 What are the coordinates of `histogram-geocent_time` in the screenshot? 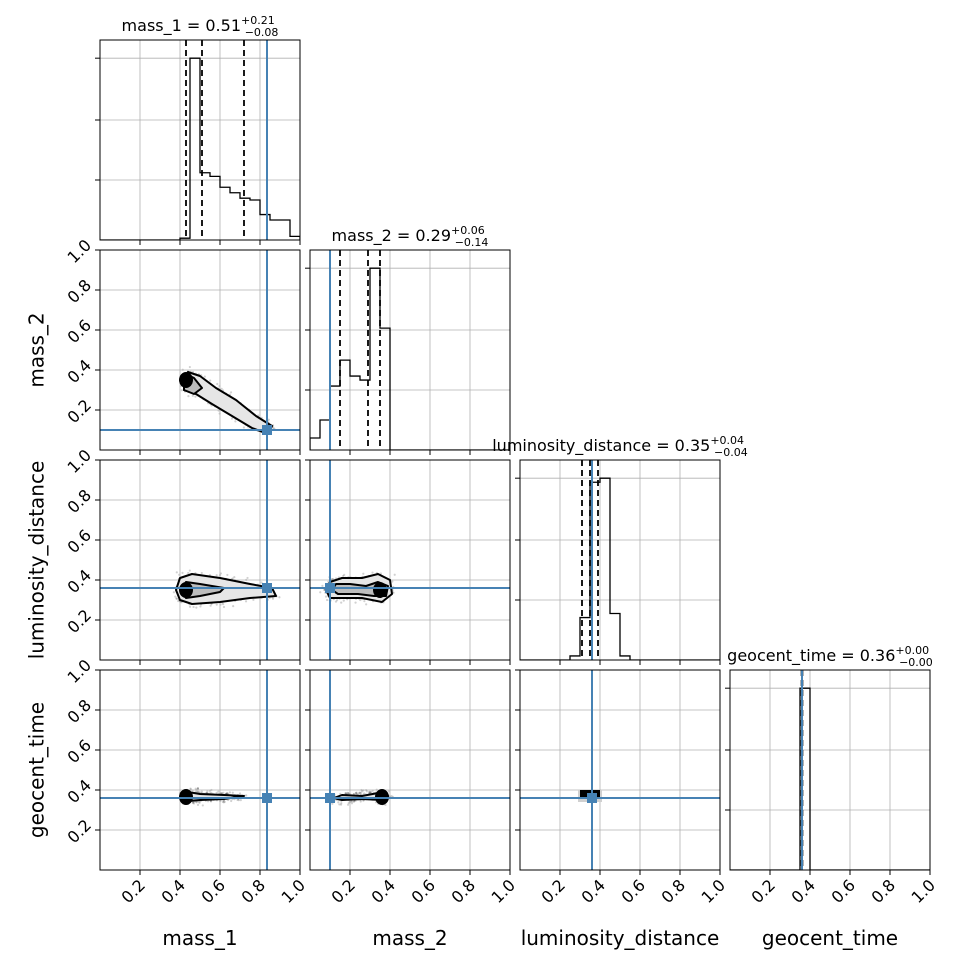 It's located at (830, 778).